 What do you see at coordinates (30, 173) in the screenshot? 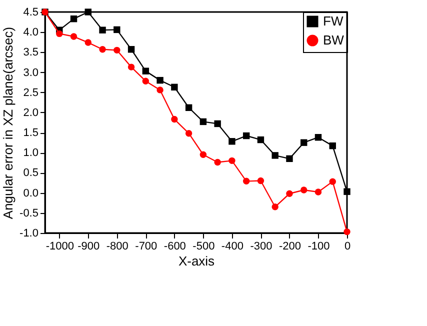
I see `y-tick-label: 0.5` at bounding box center [30, 173].